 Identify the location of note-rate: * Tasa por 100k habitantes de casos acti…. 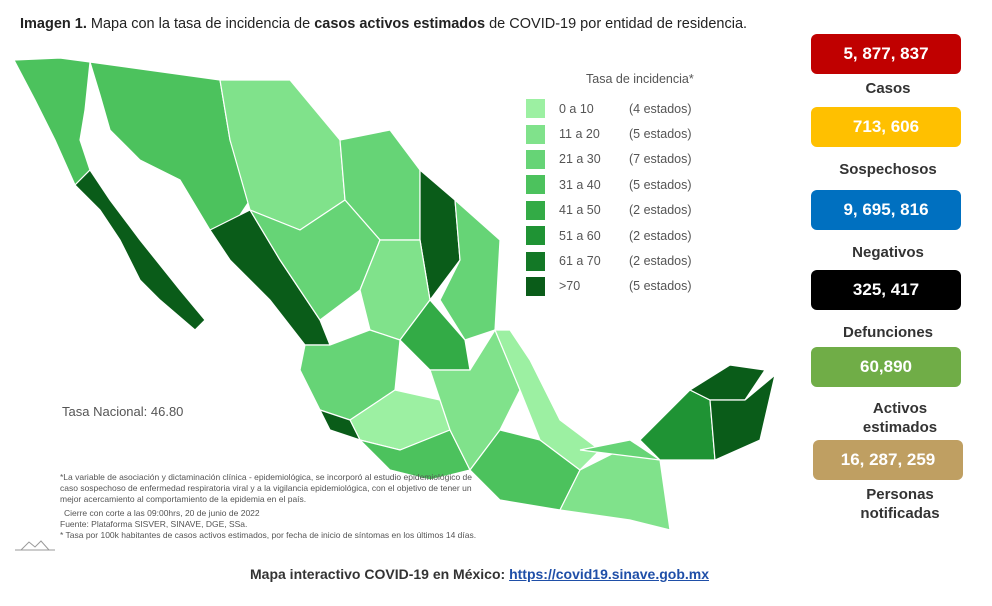
(268, 535).